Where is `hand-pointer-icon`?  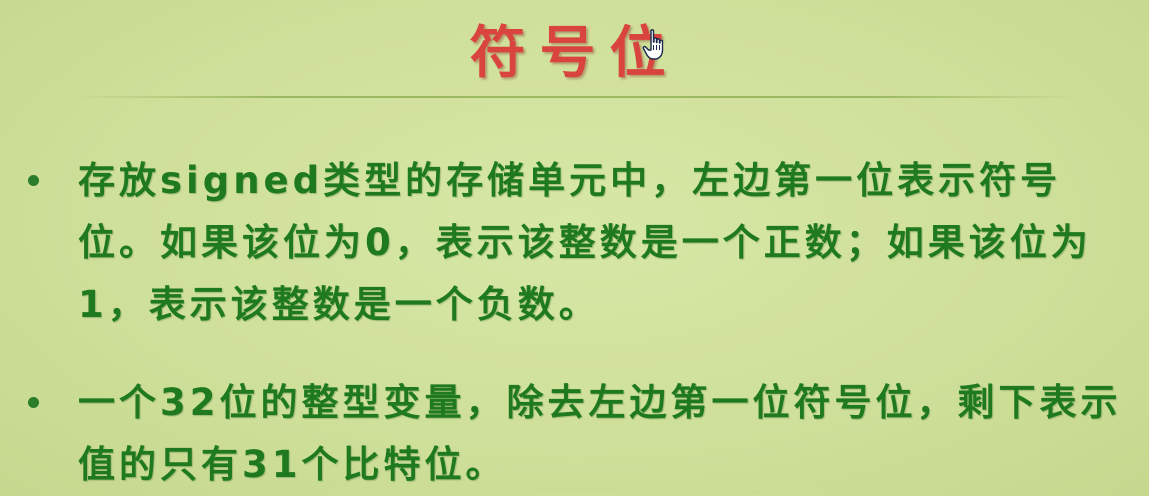
hand-pointer-icon is located at coordinates (653, 44).